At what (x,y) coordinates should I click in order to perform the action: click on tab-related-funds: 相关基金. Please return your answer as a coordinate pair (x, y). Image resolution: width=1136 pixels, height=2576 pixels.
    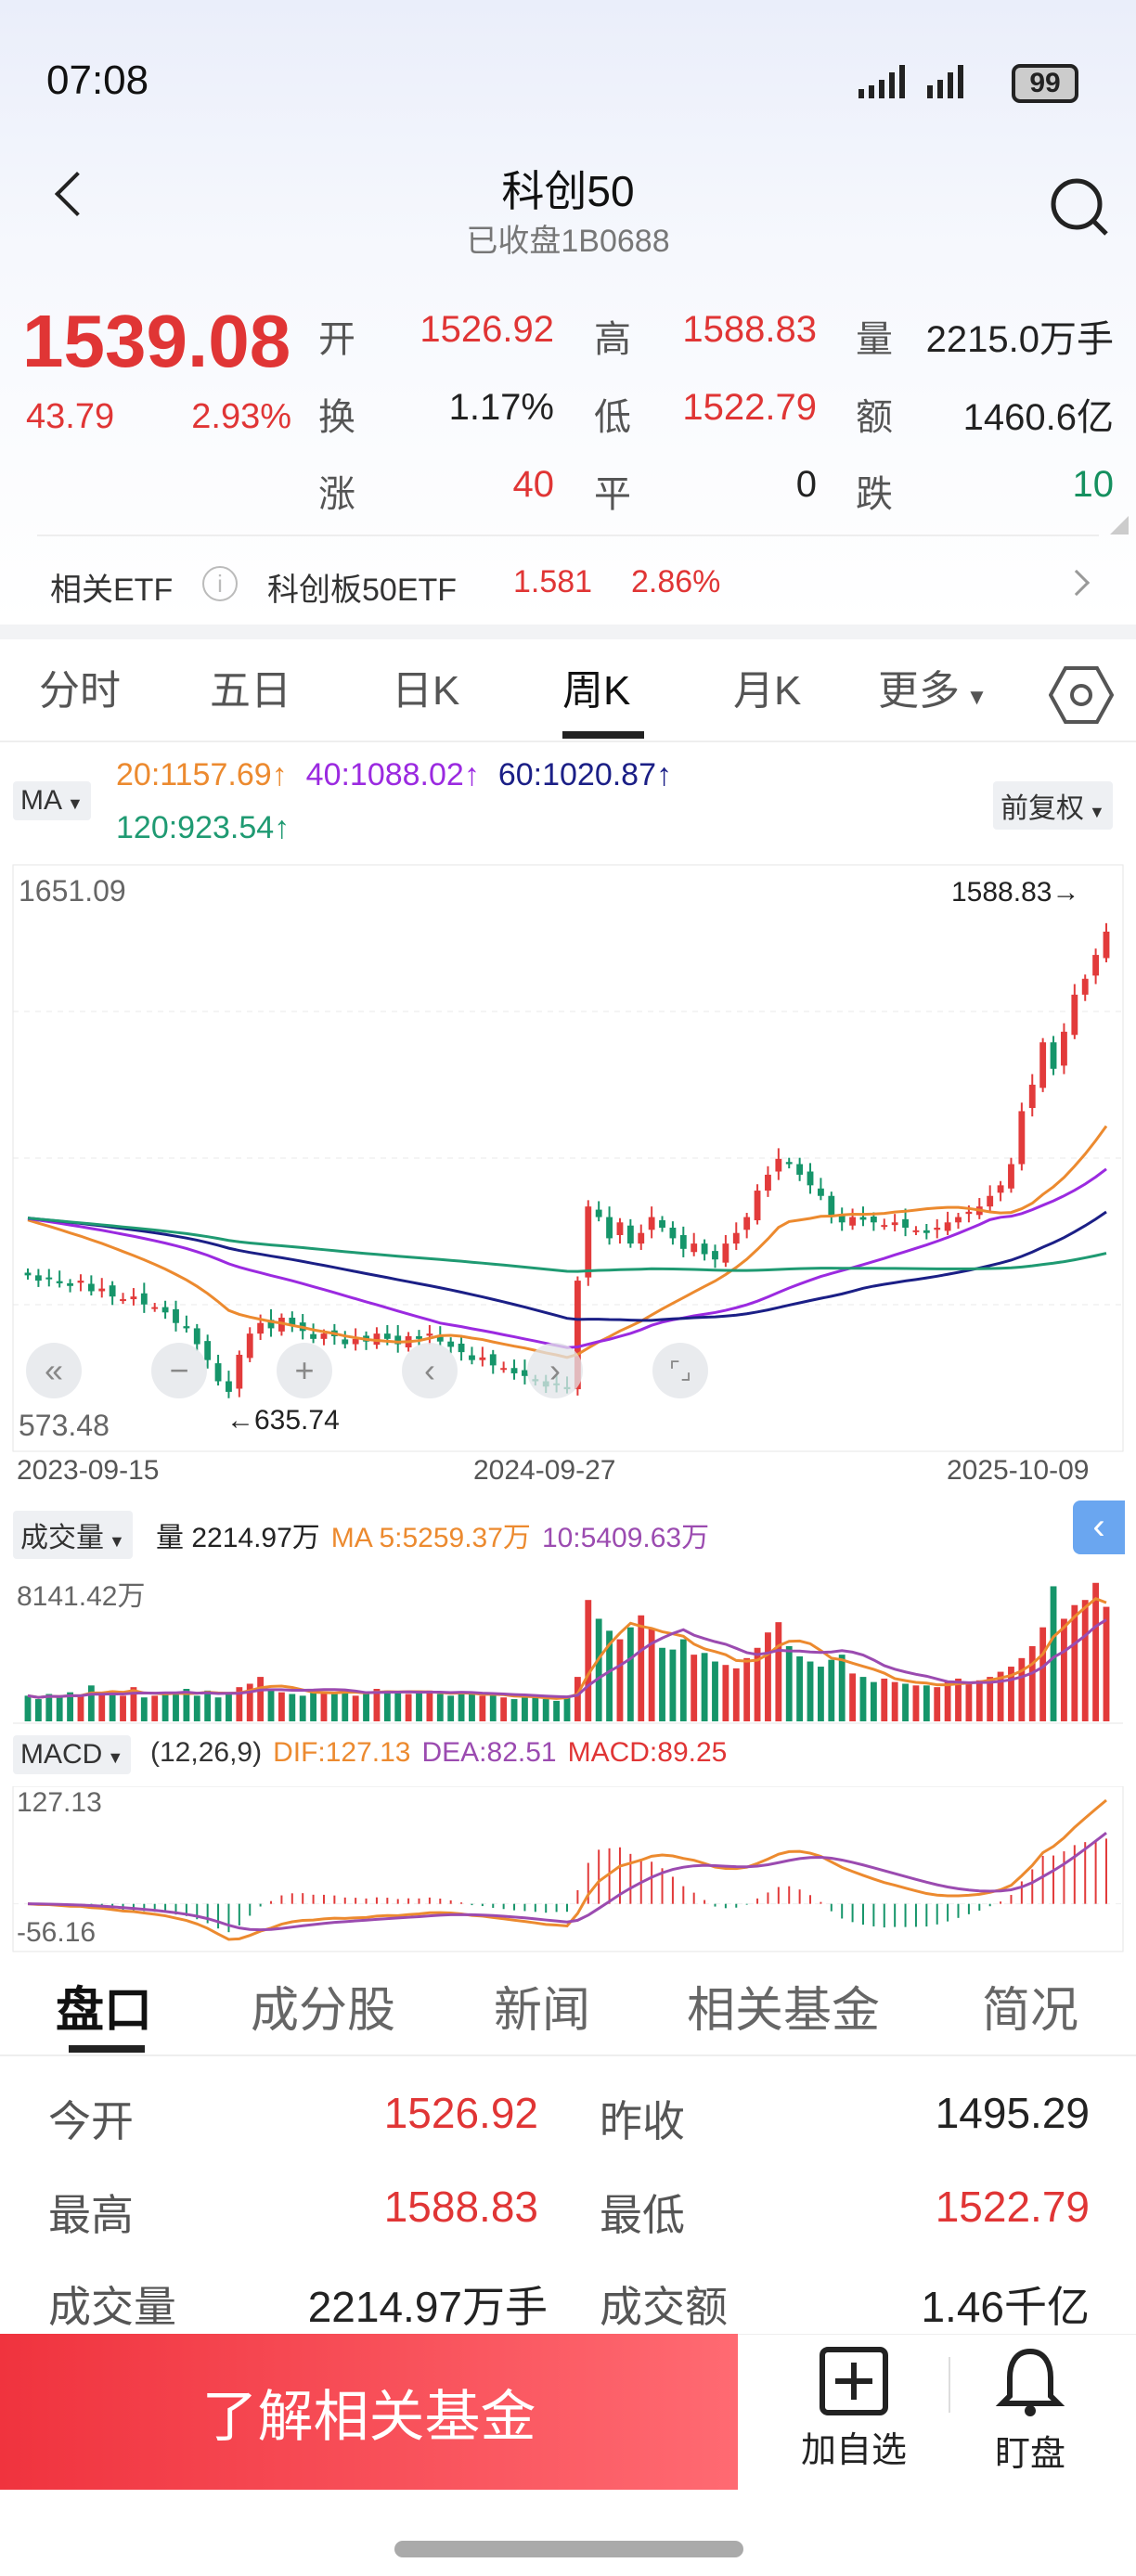
    Looking at the image, I should click on (784, 2011).